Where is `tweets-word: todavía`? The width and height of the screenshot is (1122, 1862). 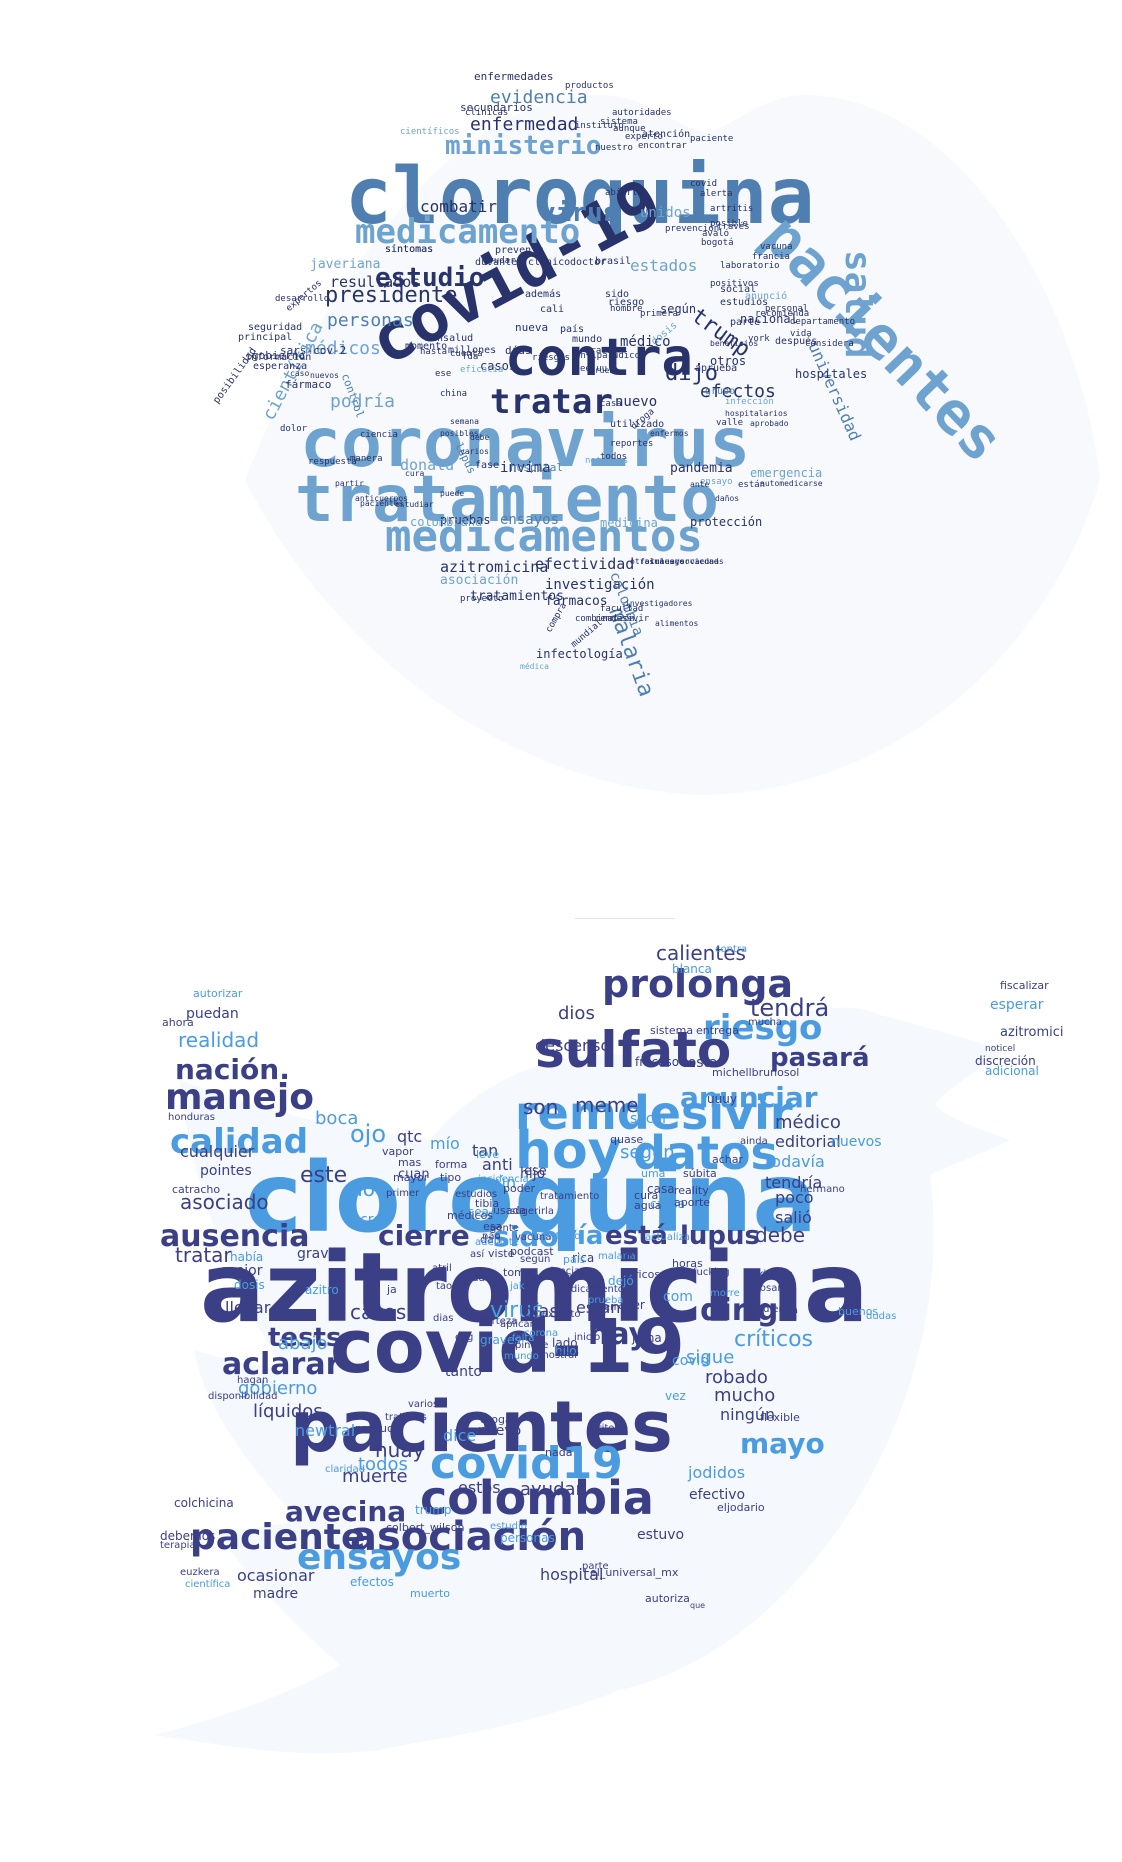
tweets-word: todavía is located at coordinates (795, 1161).